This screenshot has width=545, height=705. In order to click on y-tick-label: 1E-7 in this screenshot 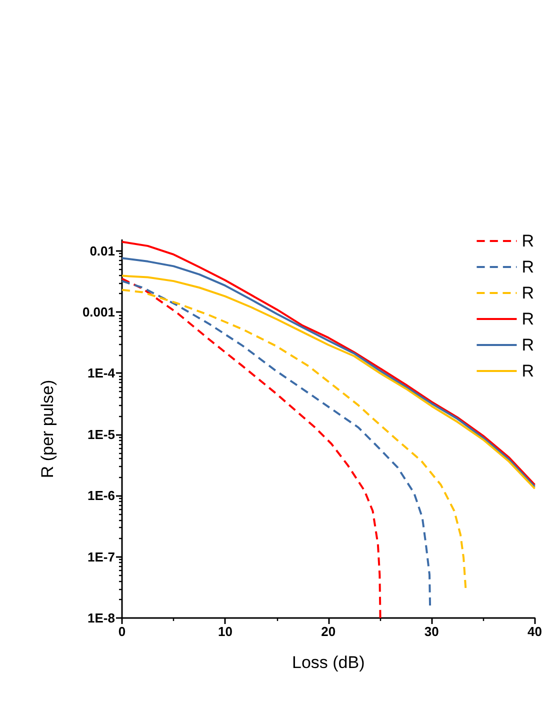, I will do `click(101, 556)`.